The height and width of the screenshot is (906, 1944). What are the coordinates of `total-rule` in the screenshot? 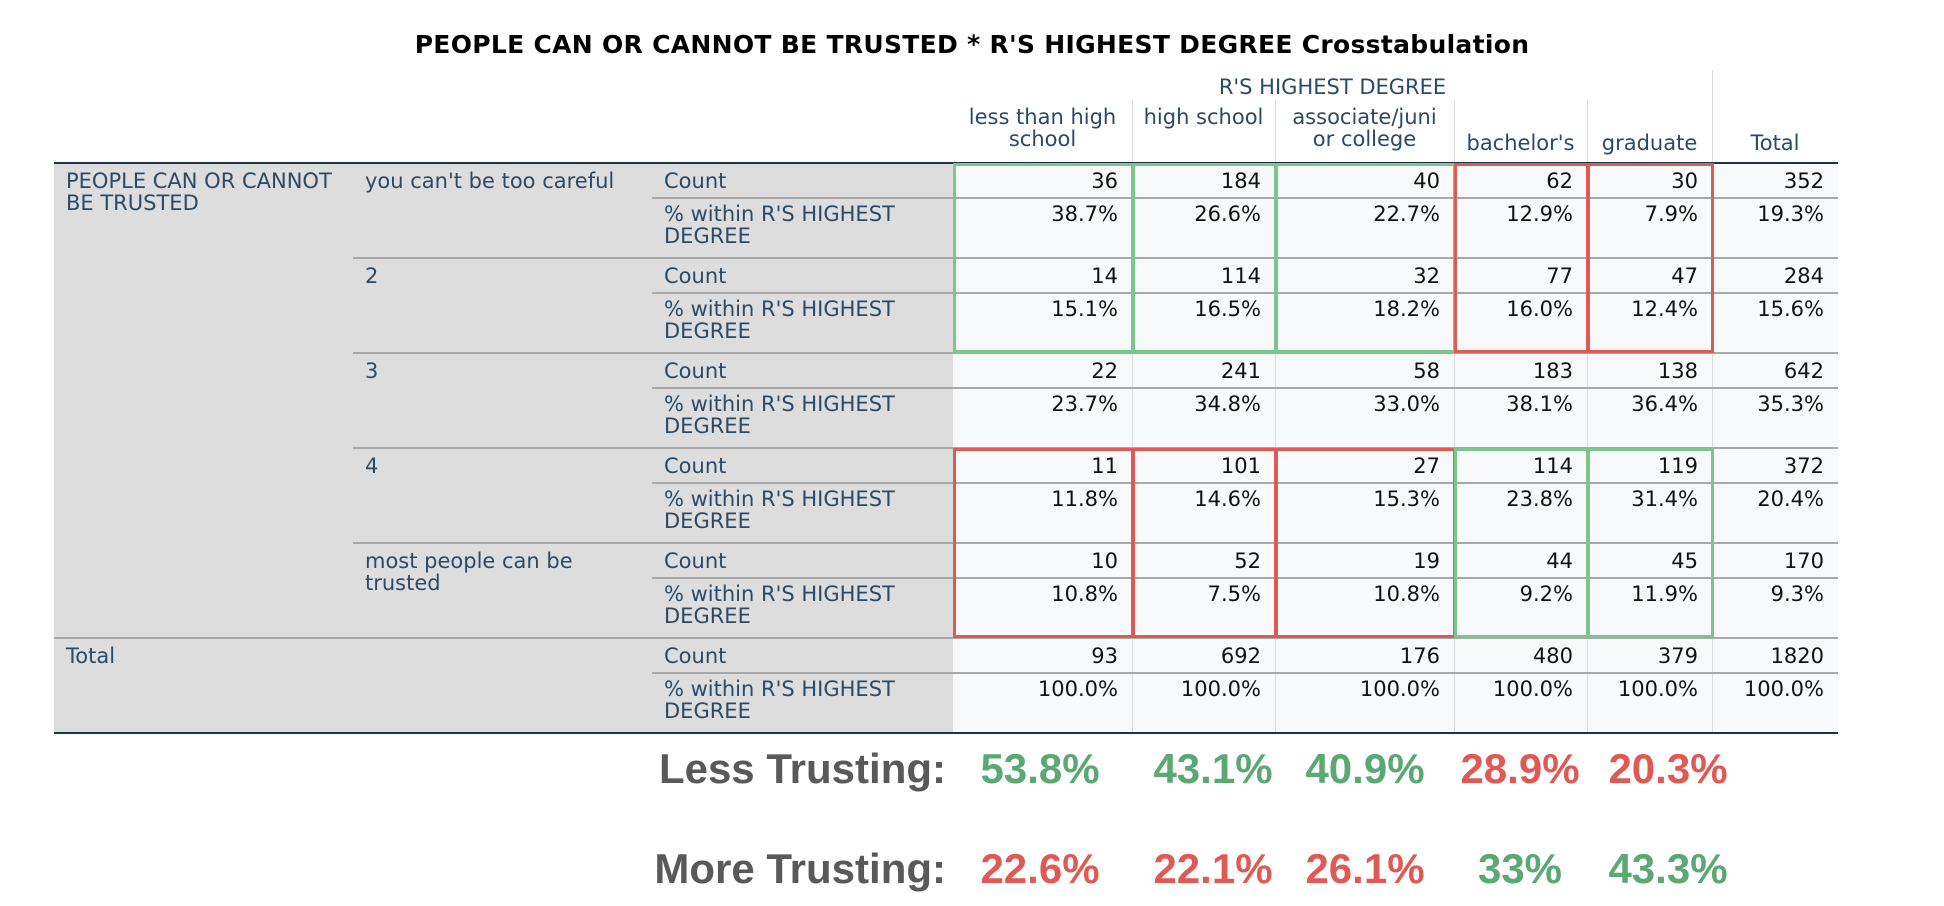 It's located at (946, 638).